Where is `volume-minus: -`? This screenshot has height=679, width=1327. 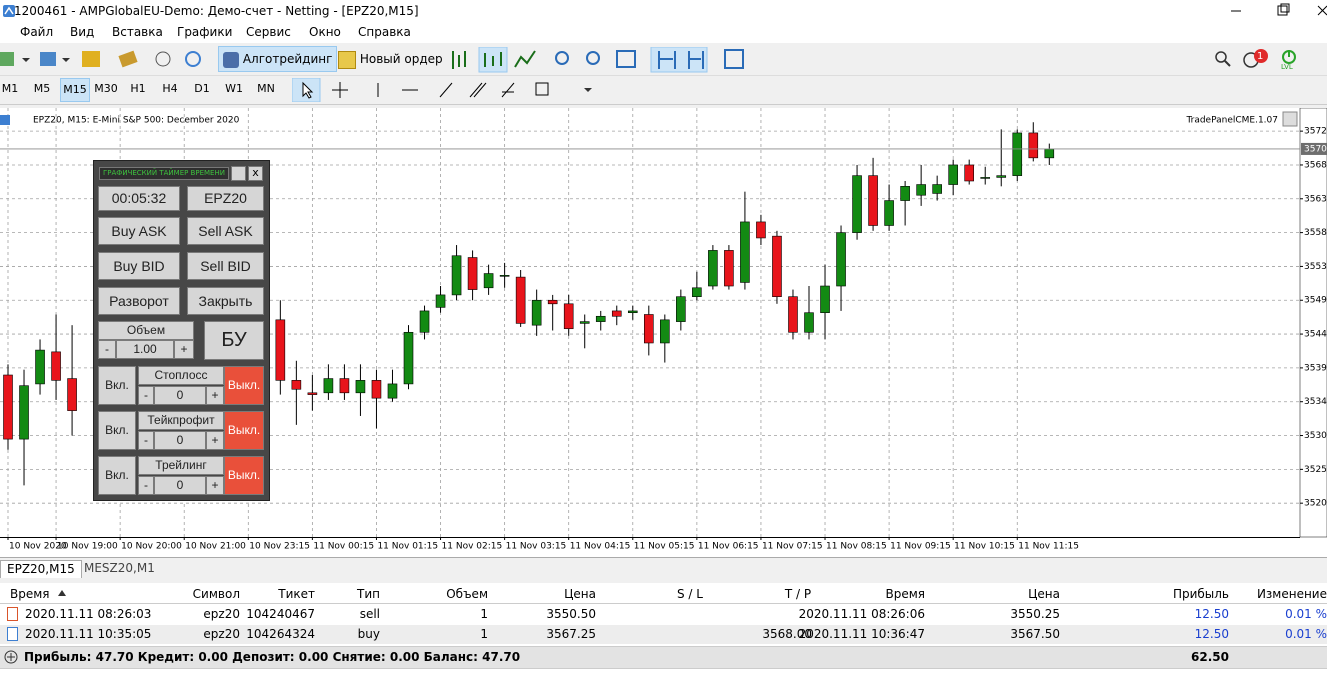 volume-minus: - is located at coordinates (107, 349).